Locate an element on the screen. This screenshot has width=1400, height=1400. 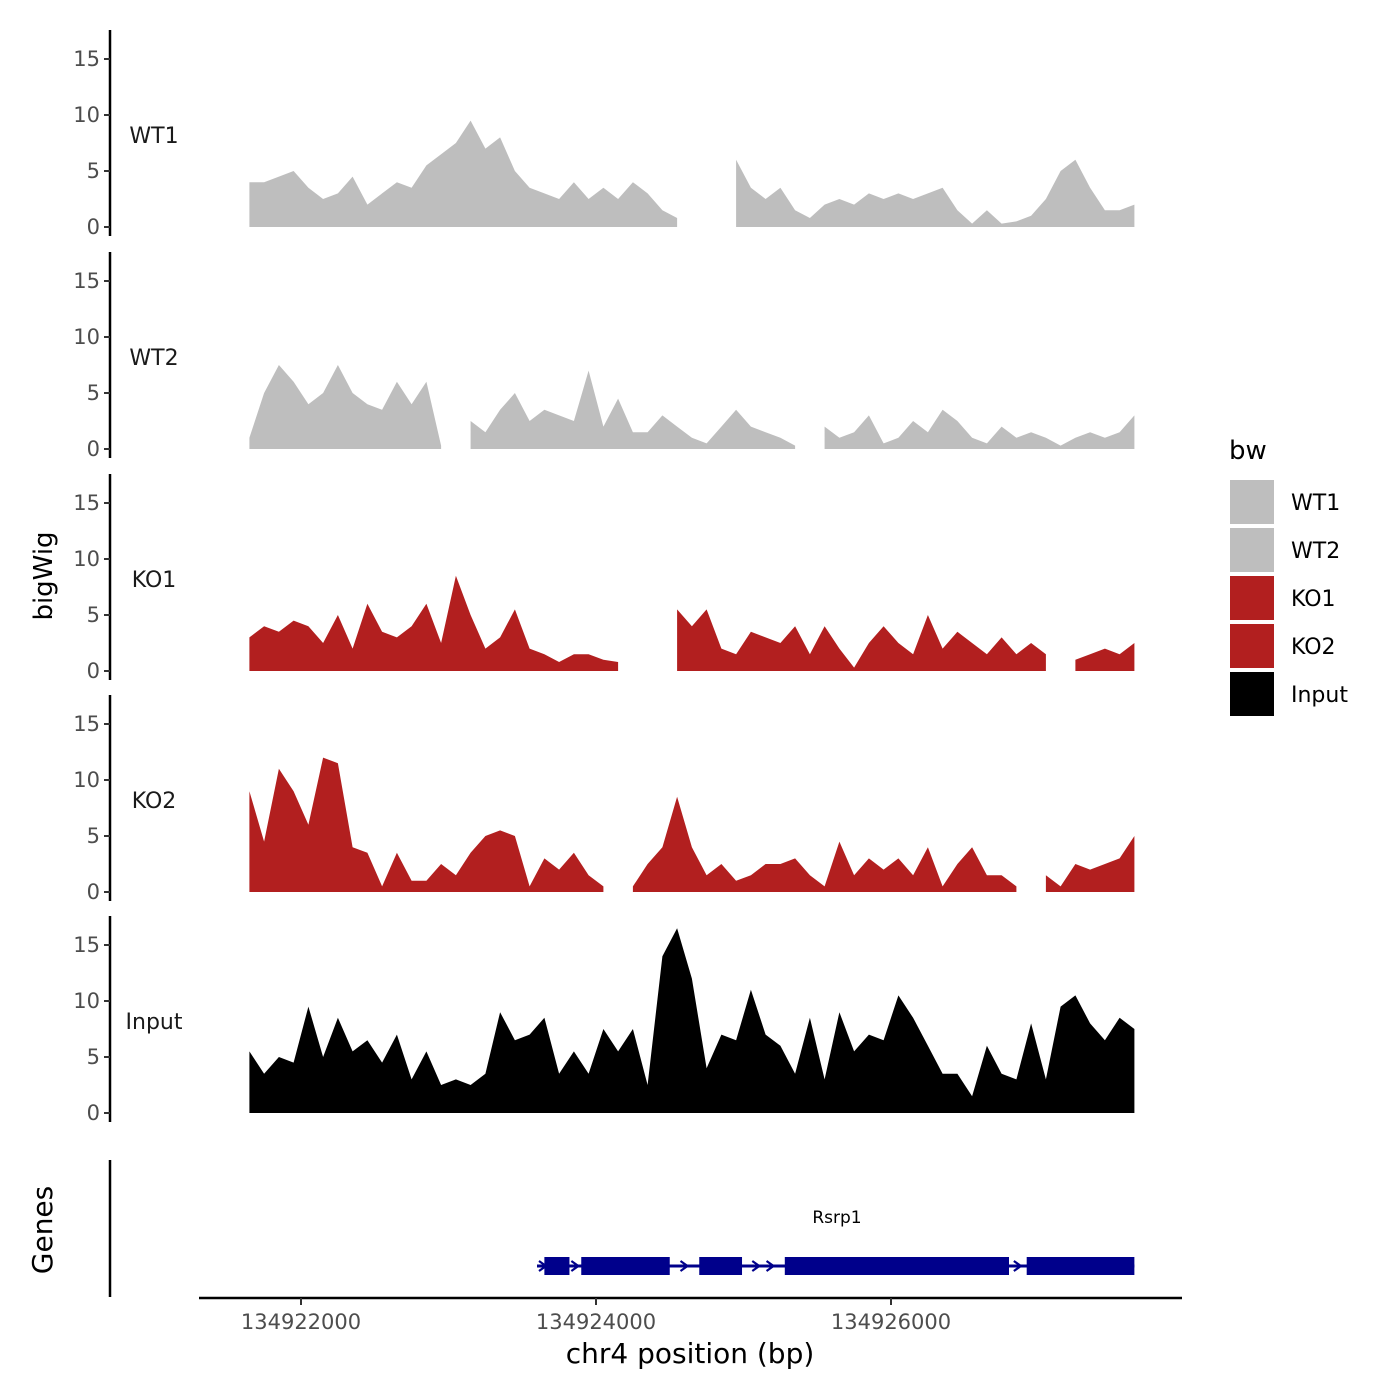
x-tick-label: 134922000 is located at coordinates (301, 1322).